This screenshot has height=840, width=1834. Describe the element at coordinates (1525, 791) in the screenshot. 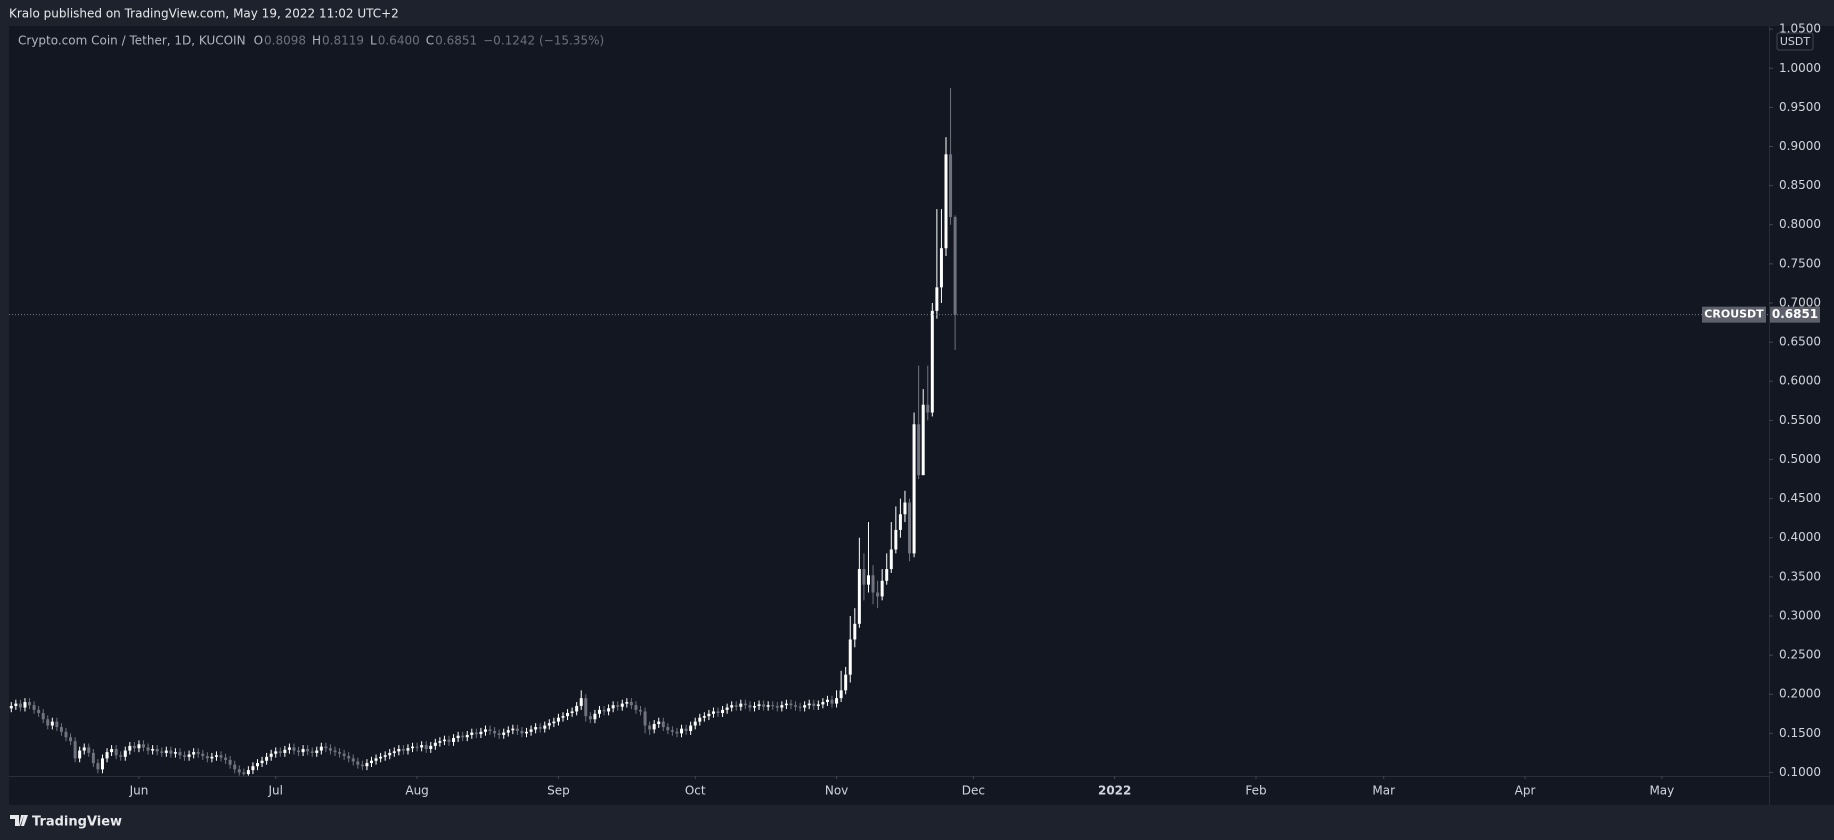

I see `x-tick-label: Apr` at that location.